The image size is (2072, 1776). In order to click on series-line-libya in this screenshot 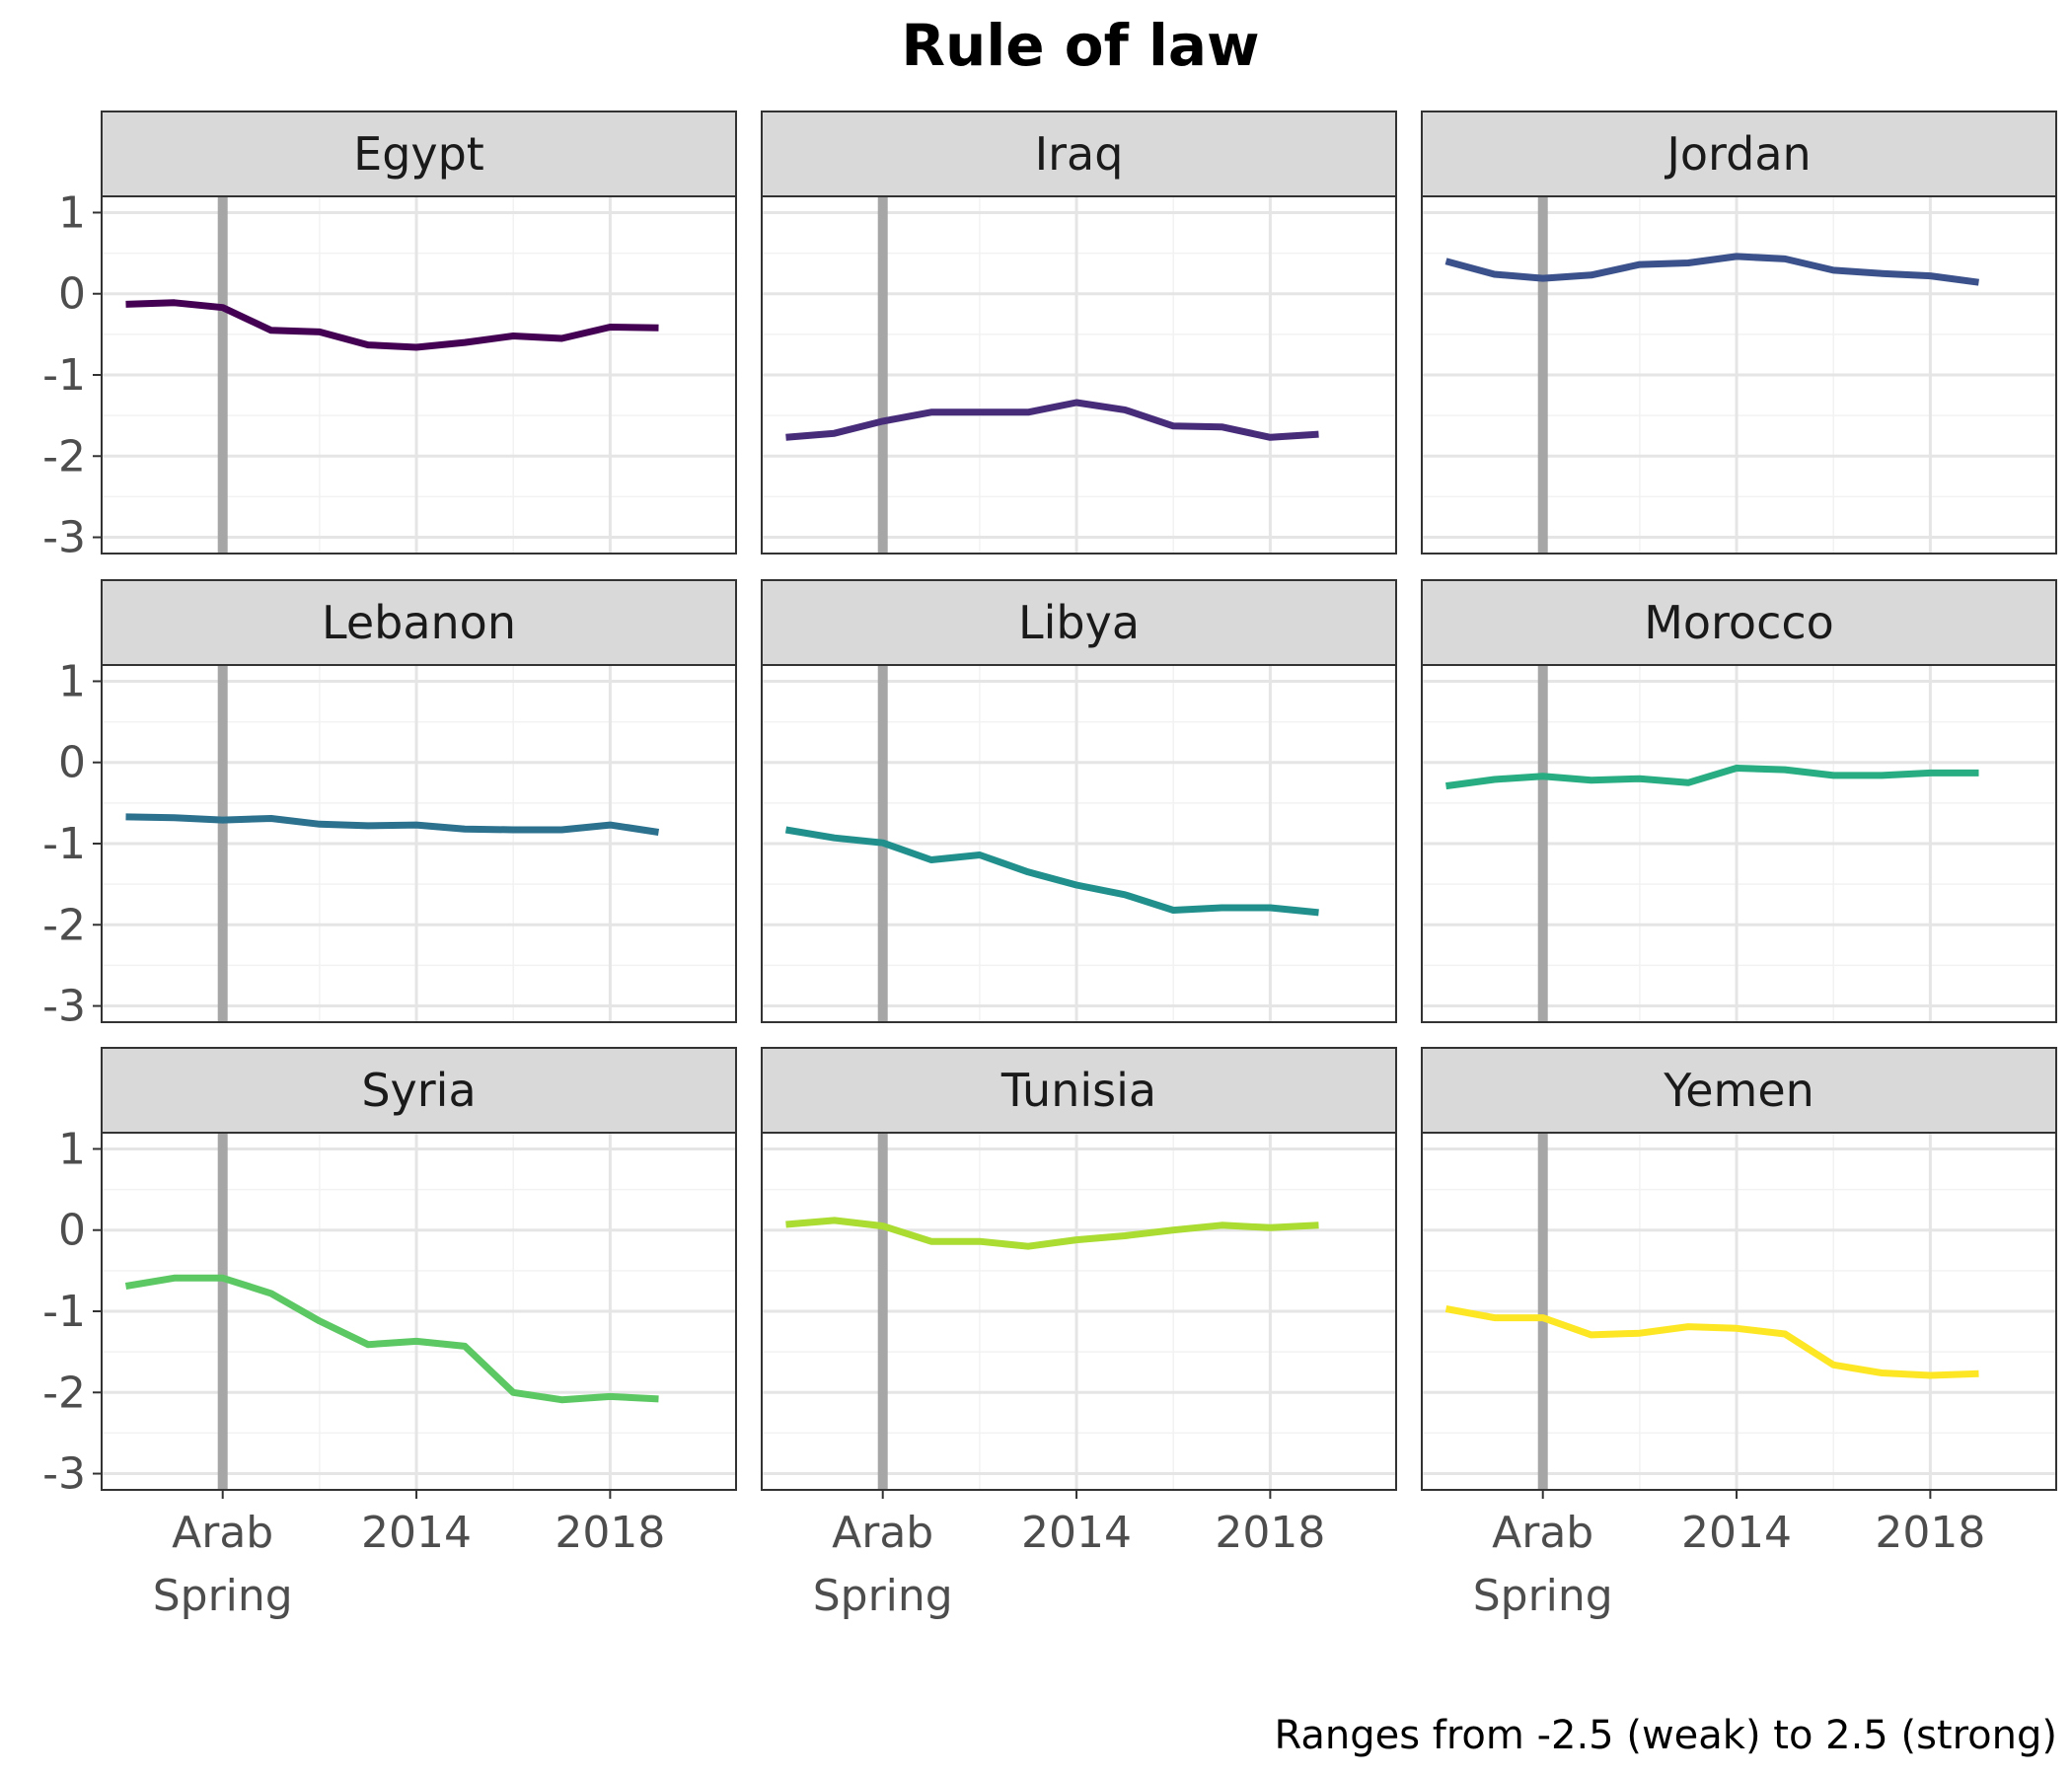, I will do `click(1052, 872)`.